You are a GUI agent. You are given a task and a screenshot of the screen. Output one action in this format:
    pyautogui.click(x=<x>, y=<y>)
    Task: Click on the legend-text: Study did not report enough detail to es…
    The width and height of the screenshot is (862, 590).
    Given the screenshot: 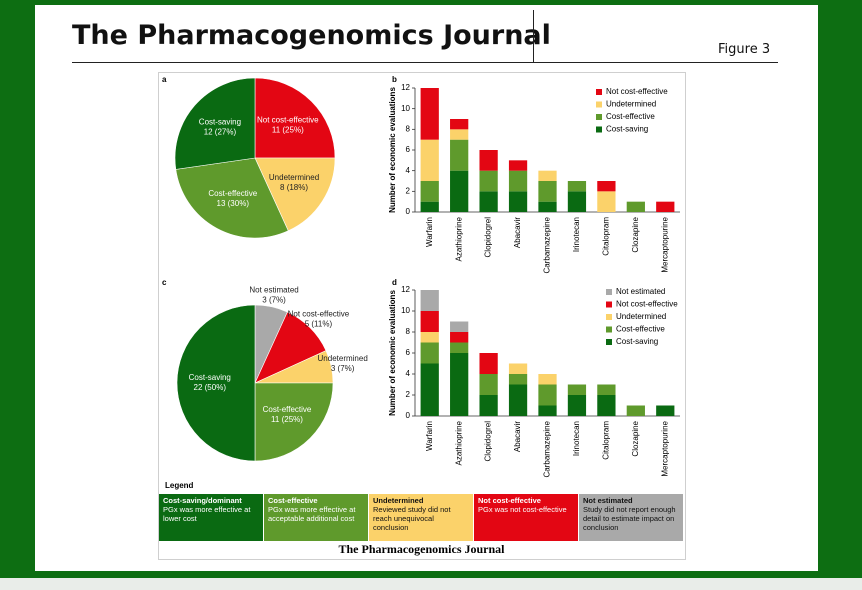 What is the action you would take?
    pyautogui.click(x=629, y=518)
    